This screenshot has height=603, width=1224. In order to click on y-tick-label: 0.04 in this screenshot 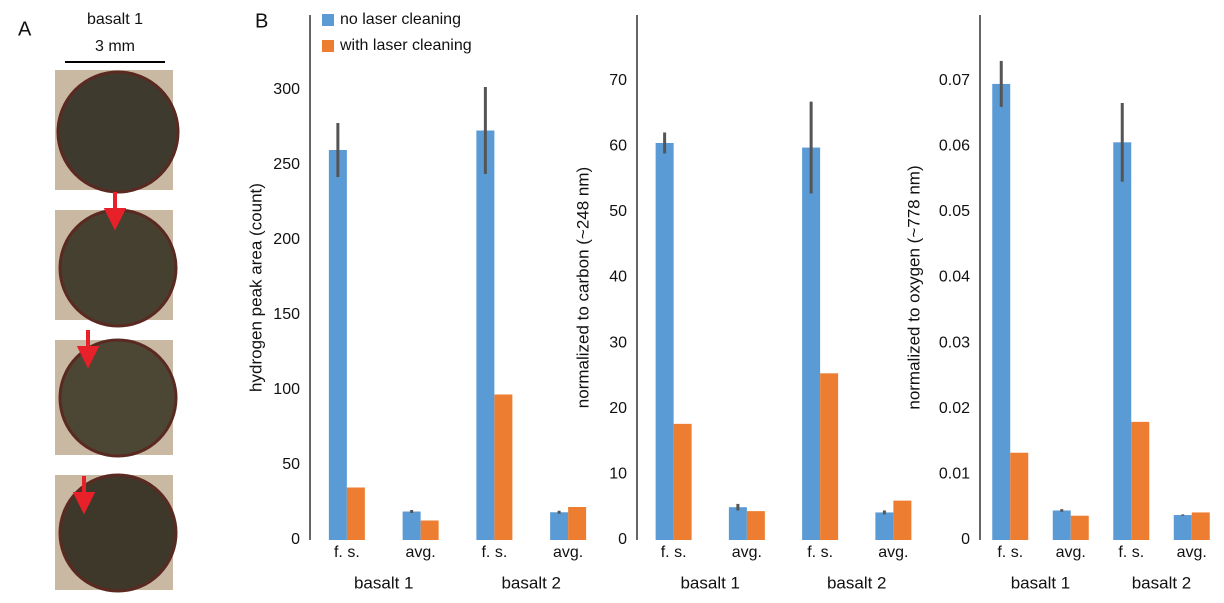, I will do `click(954, 277)`.